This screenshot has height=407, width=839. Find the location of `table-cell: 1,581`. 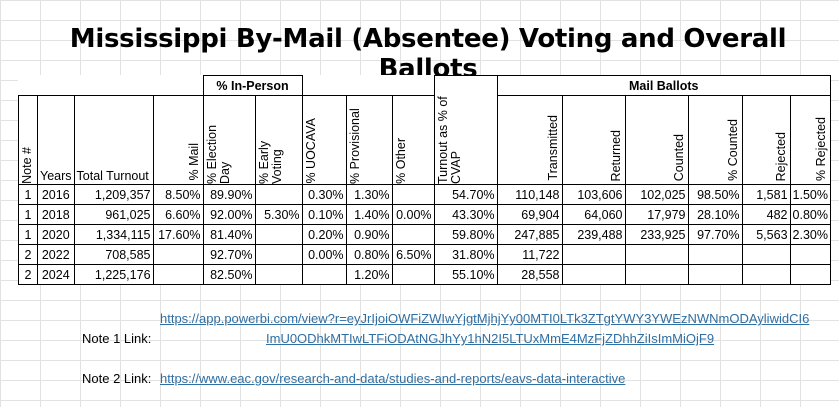

table-cell: 1,581 is located at coordinates (766, 194).